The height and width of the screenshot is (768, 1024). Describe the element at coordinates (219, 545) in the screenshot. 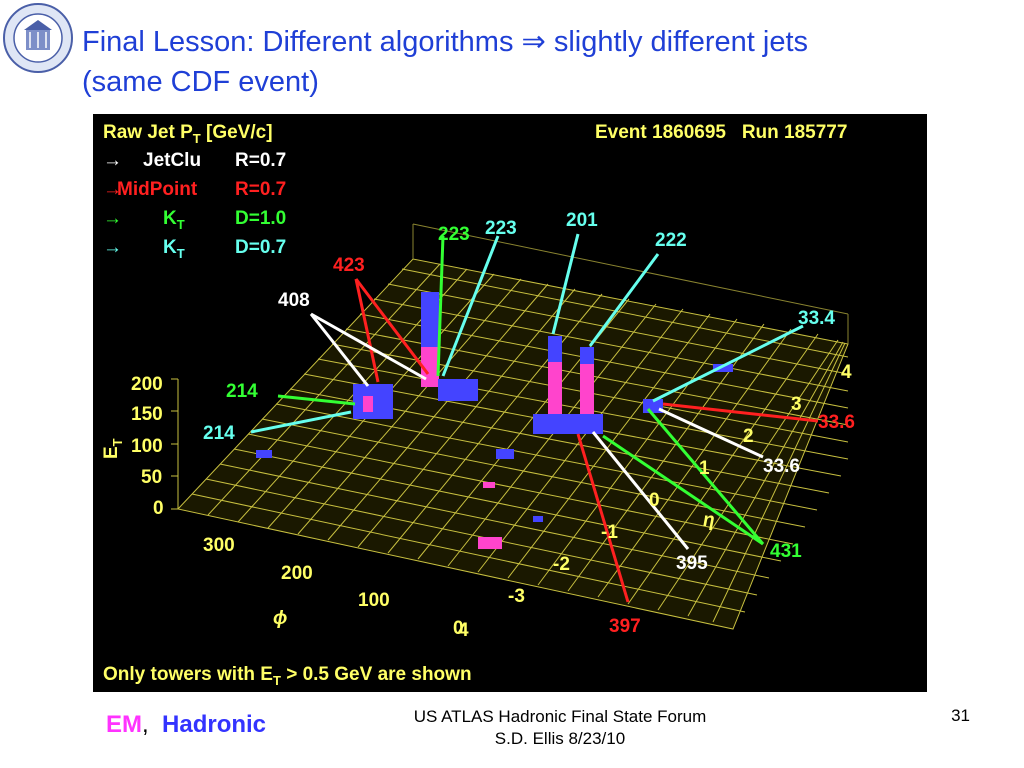

I see `svg-text: 300` at that location.